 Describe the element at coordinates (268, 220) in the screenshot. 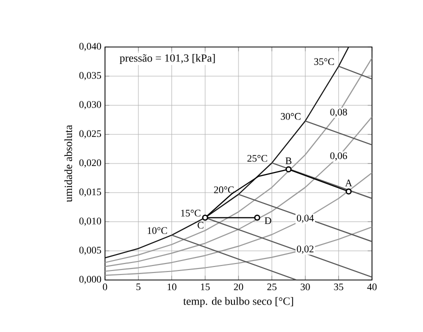

I see `annotation: D` at that location.